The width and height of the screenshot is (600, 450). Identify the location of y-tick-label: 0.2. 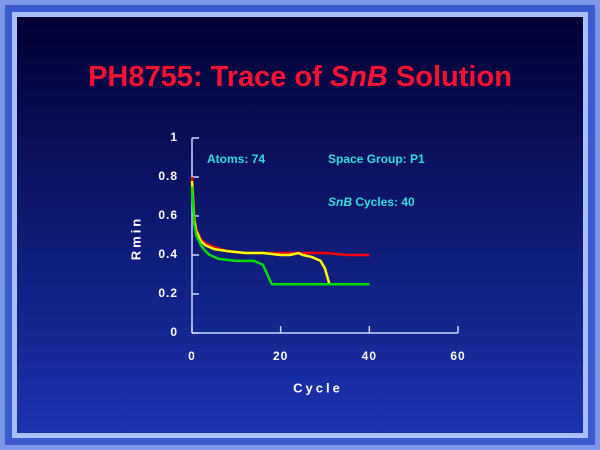
(168, 293).